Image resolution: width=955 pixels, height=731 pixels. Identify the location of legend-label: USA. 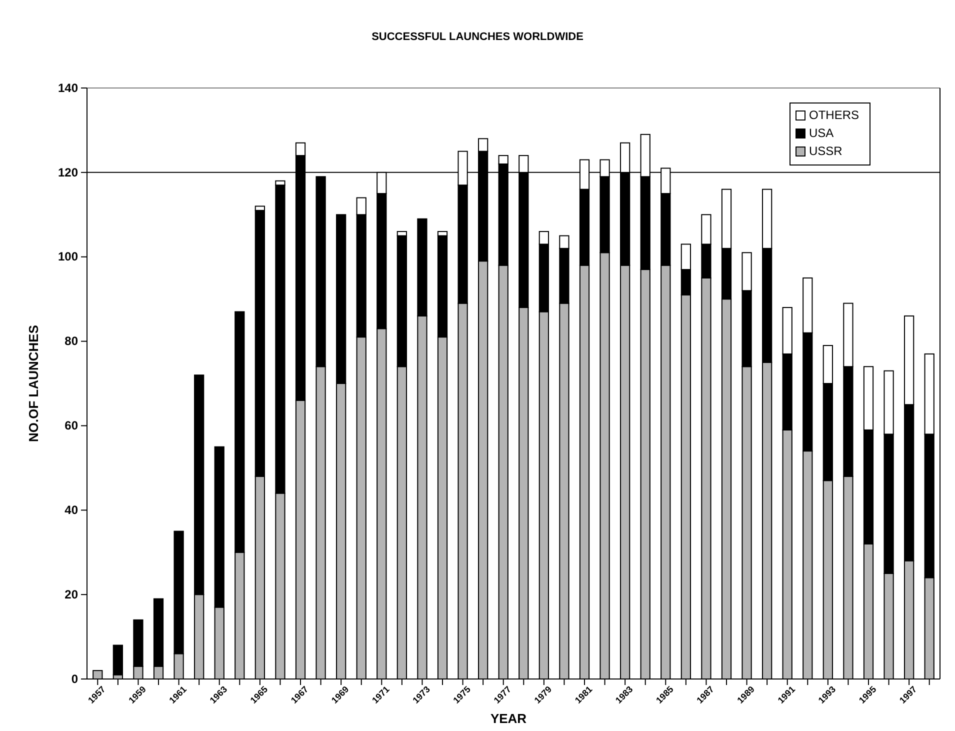
(821, 133).